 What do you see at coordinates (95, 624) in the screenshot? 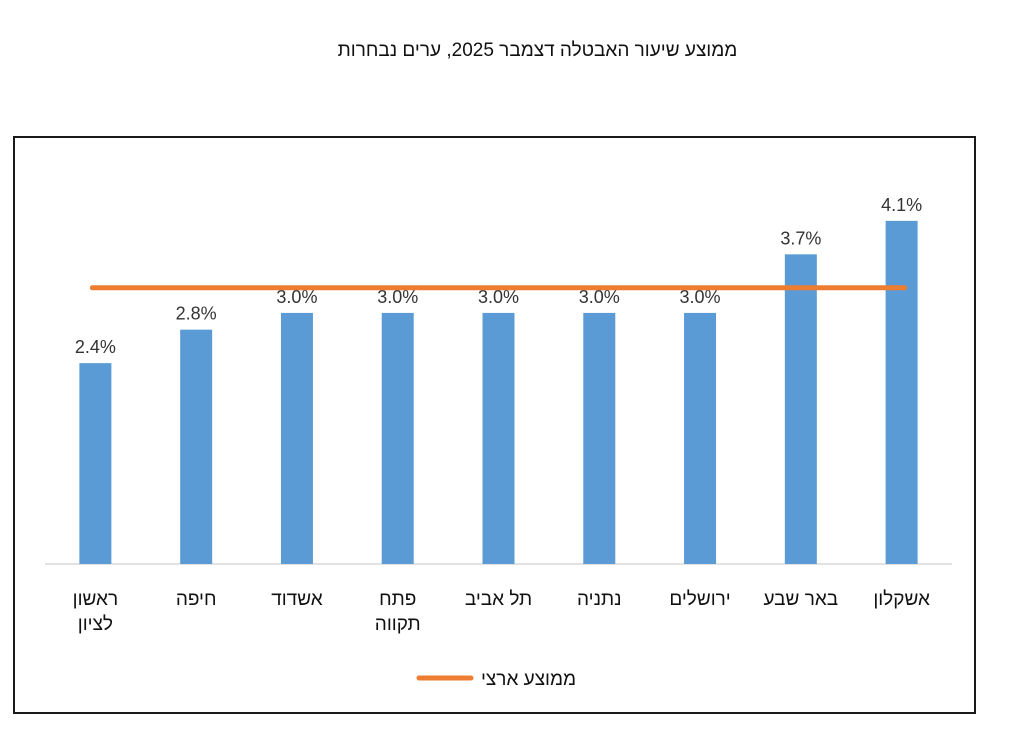
I see `category-label: לציון` at bounding box center [95, 624].